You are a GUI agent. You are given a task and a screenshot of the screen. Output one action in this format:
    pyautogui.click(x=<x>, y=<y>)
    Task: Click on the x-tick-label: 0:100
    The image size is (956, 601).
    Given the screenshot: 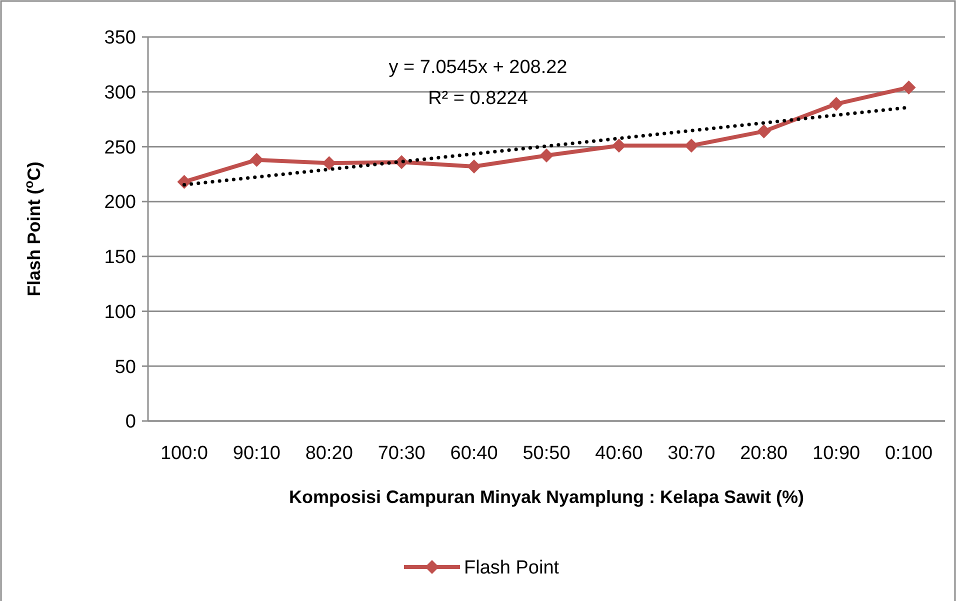 What is the action you would take?
    pyautogui.click(x=909, y=453)
    